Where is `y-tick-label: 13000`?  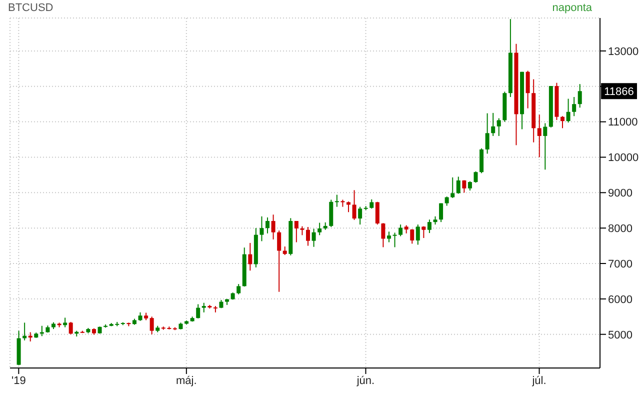 y-tick-label: 13000 is located at coordinates (623, 52).